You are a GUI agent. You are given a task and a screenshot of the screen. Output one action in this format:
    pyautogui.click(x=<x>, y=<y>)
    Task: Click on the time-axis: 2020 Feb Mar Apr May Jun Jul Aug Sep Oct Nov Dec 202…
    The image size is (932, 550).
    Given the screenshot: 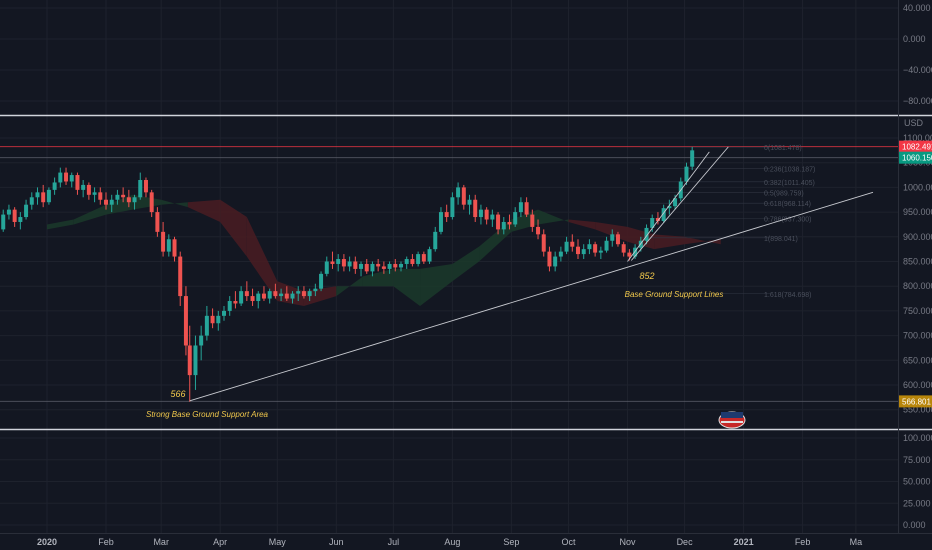 What is the action you would take?
    pyautogui.click(x=449, y=542)
    